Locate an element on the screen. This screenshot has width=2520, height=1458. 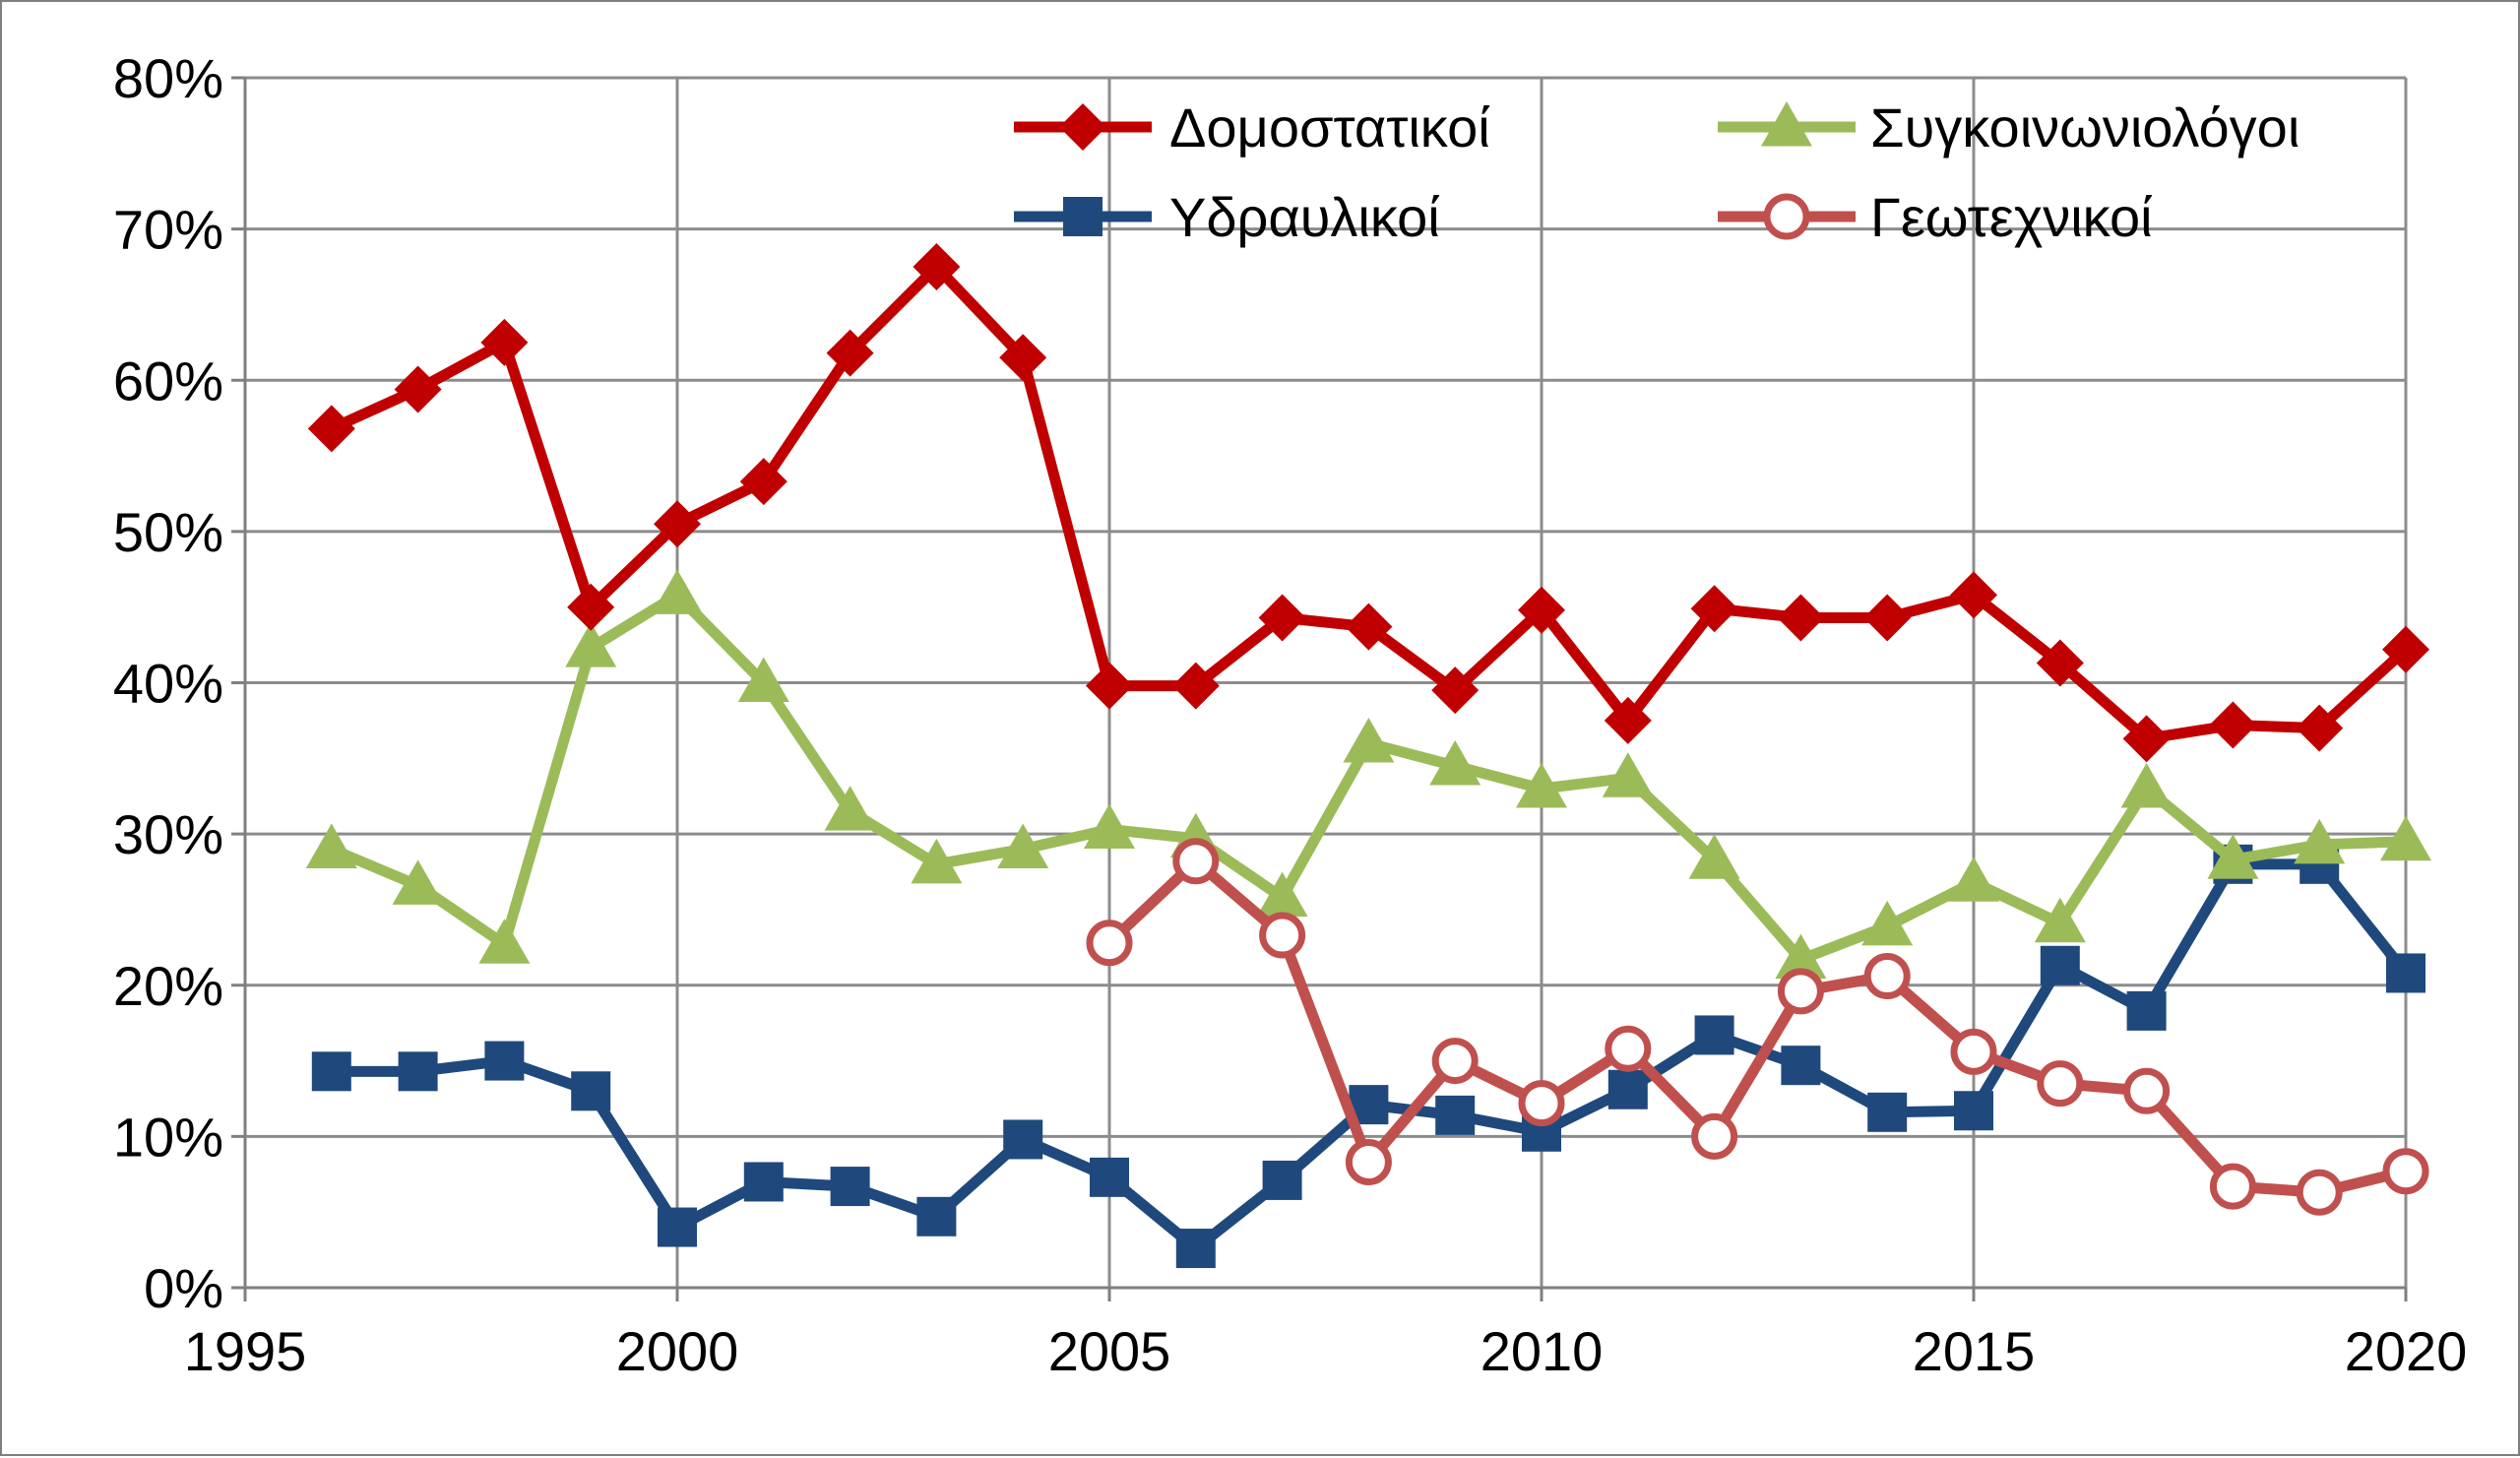
x-tick-label: 2020 is located at coordinates (2406, 1351).